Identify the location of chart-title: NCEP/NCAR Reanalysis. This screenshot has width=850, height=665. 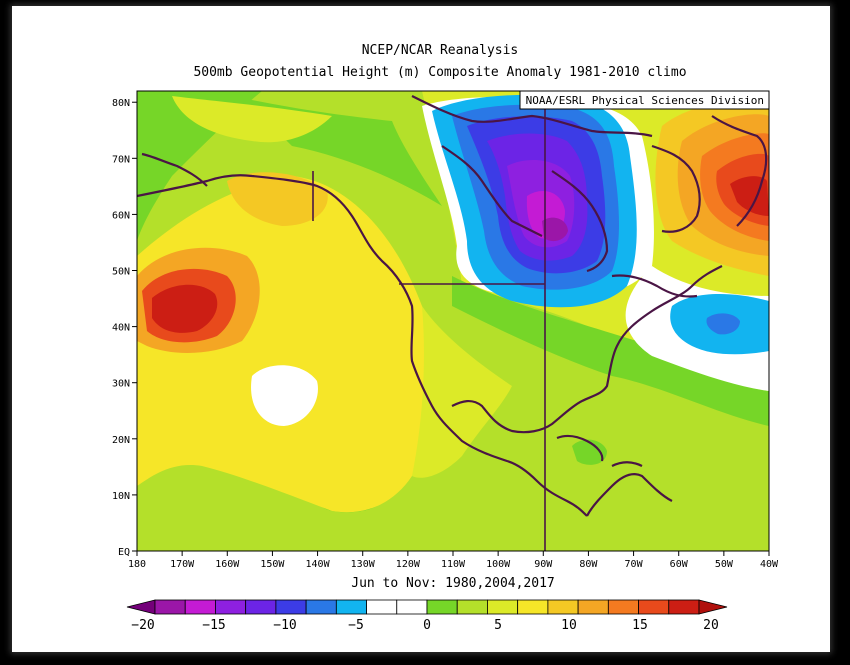
(440, 50).